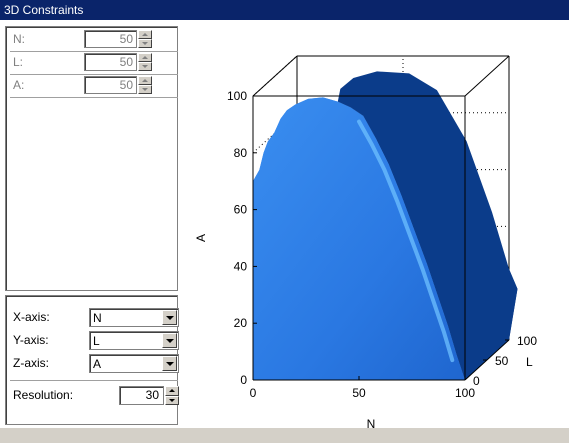 The height and width of the screenshot is (443, 569). What do you see at coordinates (97, 364) in the screenshot?
I see `z-axis-value: A` at bounding box center [97, 364].